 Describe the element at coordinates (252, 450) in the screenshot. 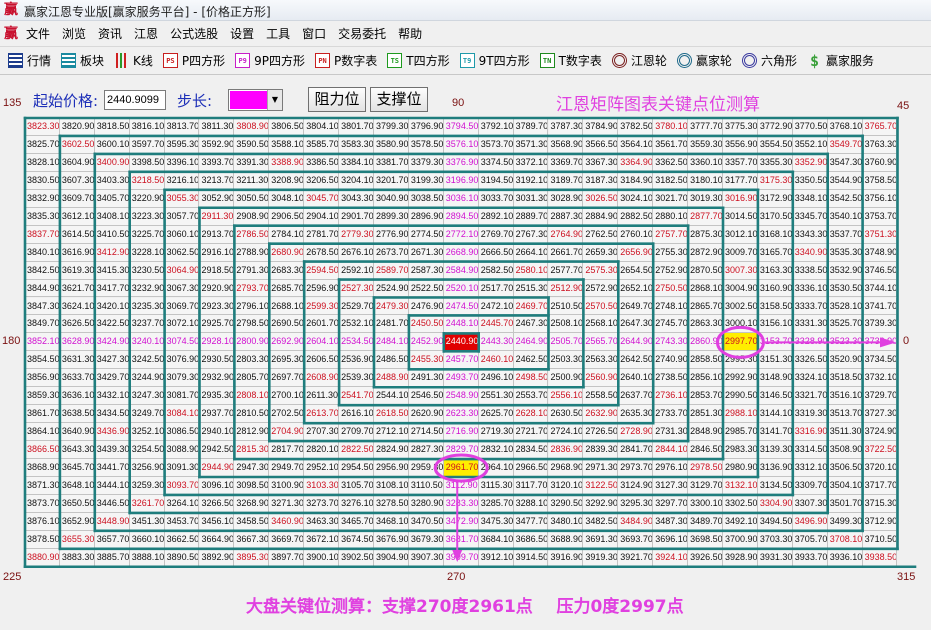

I see `grid-cell: 2815.30` at that location.